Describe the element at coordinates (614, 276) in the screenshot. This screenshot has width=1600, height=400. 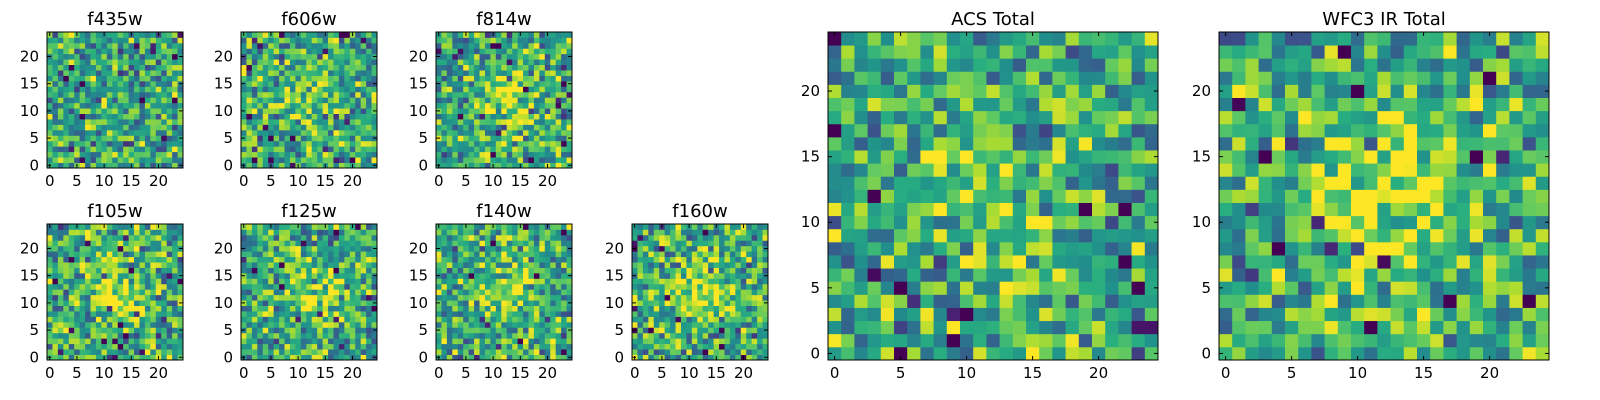
I see `y-tick-label: 15` at that location.